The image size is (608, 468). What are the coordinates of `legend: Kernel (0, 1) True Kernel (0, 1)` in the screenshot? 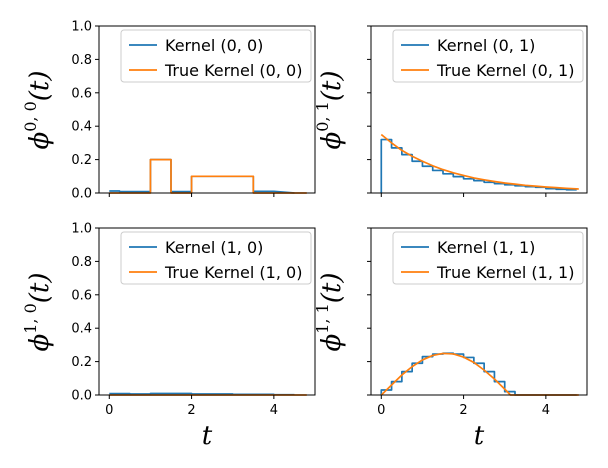 It's located at (488, 56).